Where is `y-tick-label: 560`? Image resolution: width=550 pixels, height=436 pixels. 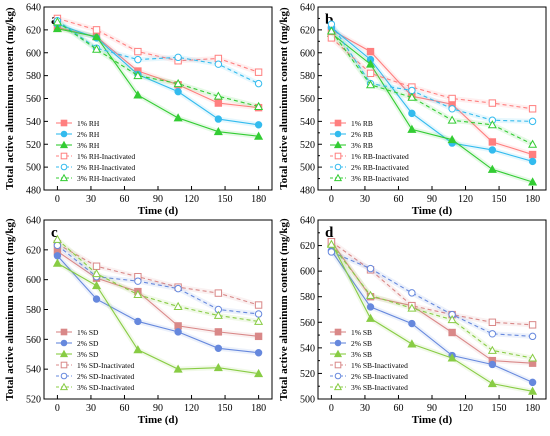
y-tick-label: 560 is located at coordinates (307, 99).